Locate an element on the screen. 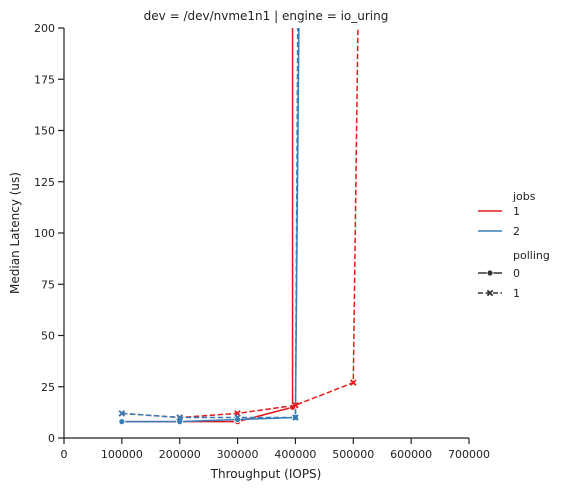 This screenshot has height=491, width=563. data-point-jobs2-polling1-0-stroke-b is located at coordinates (122, 413).